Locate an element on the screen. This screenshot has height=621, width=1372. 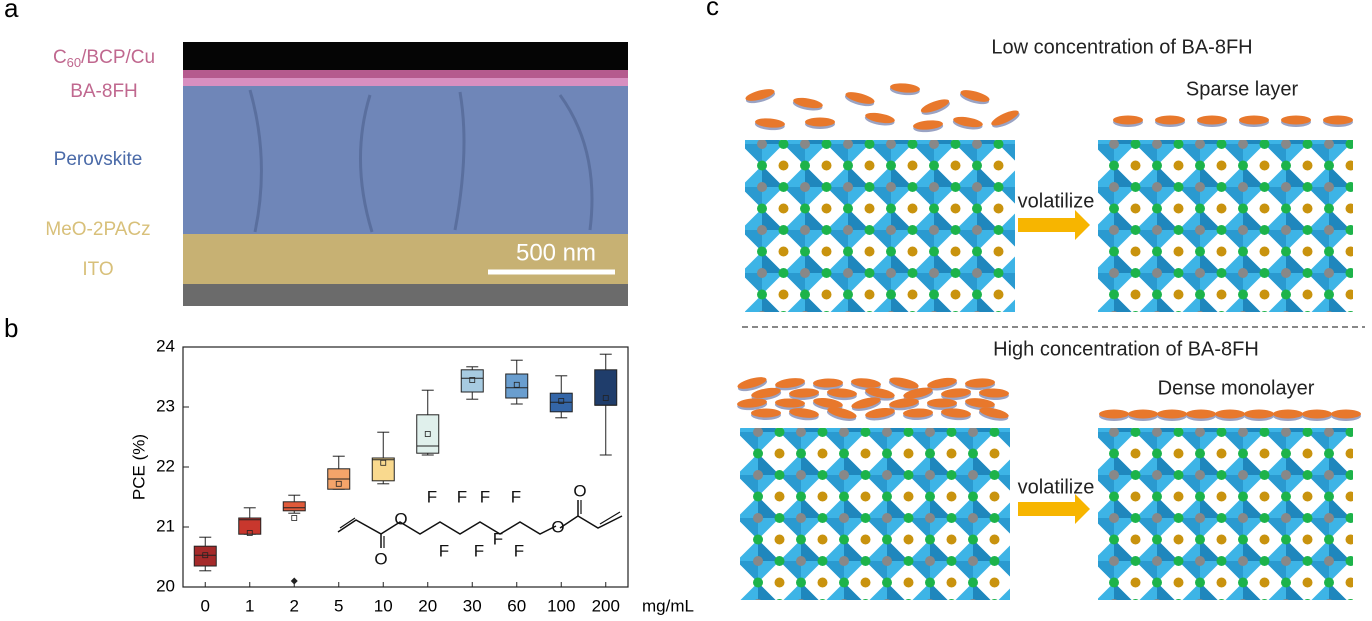
lattice is located at coordinates (1235, 524).